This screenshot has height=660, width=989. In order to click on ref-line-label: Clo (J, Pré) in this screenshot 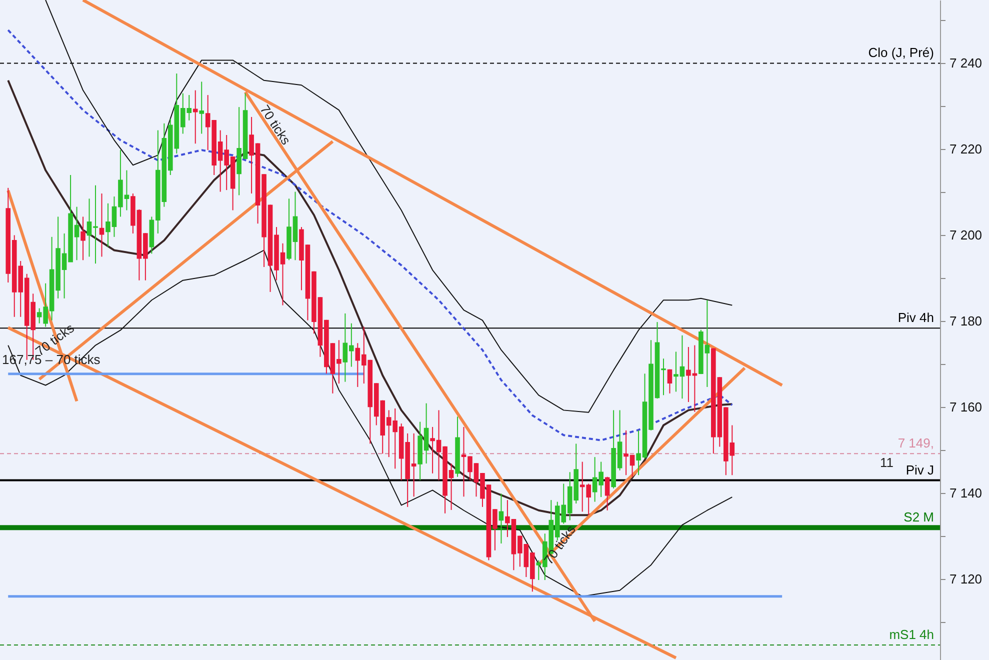, I will do `click(901, 52)`.